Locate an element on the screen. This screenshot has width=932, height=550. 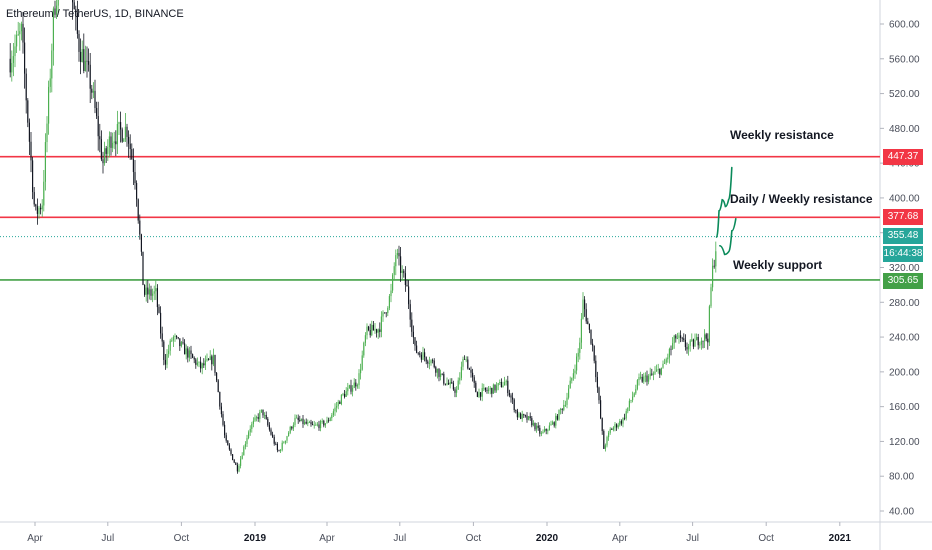
price-tick-label: 160.00 is located at coordinates (904, 407).